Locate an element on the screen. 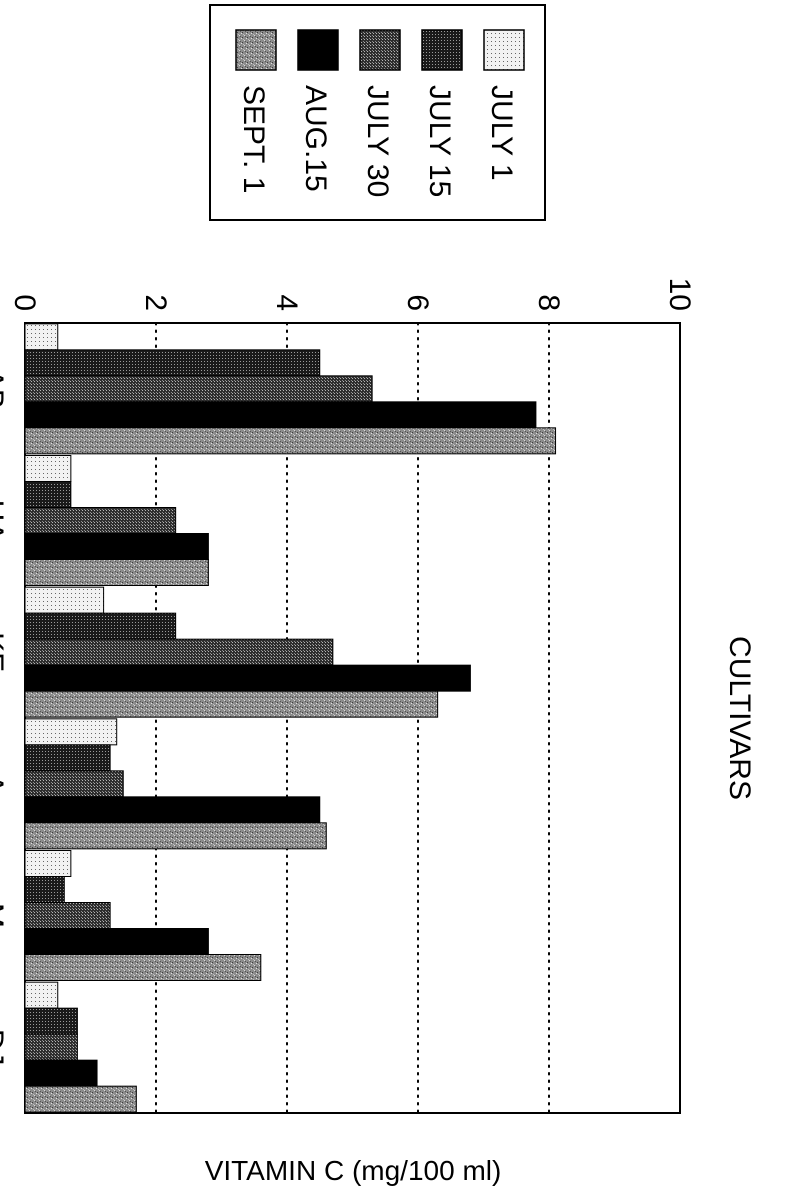  y-tick-label: 0 is located at coordinates (24, 302).